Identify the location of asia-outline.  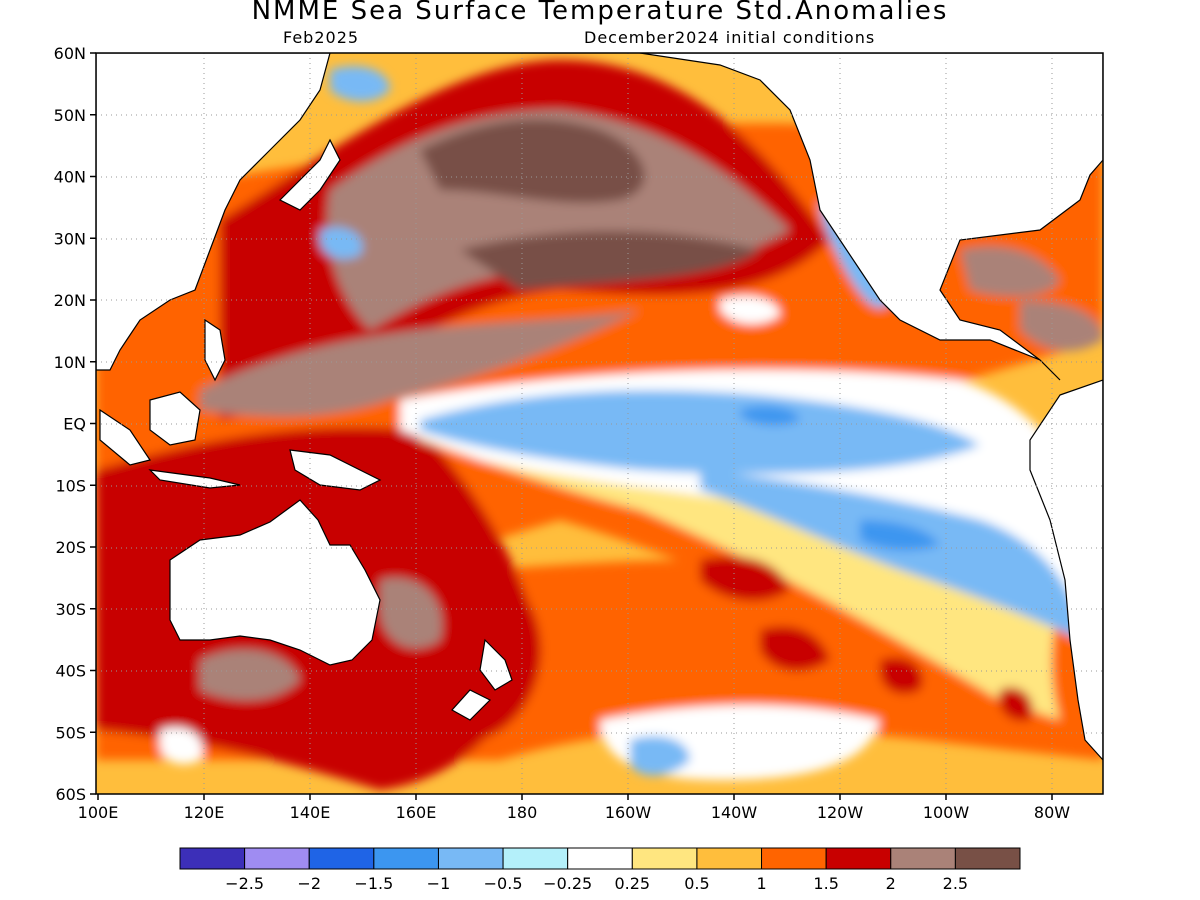
(213, 212).